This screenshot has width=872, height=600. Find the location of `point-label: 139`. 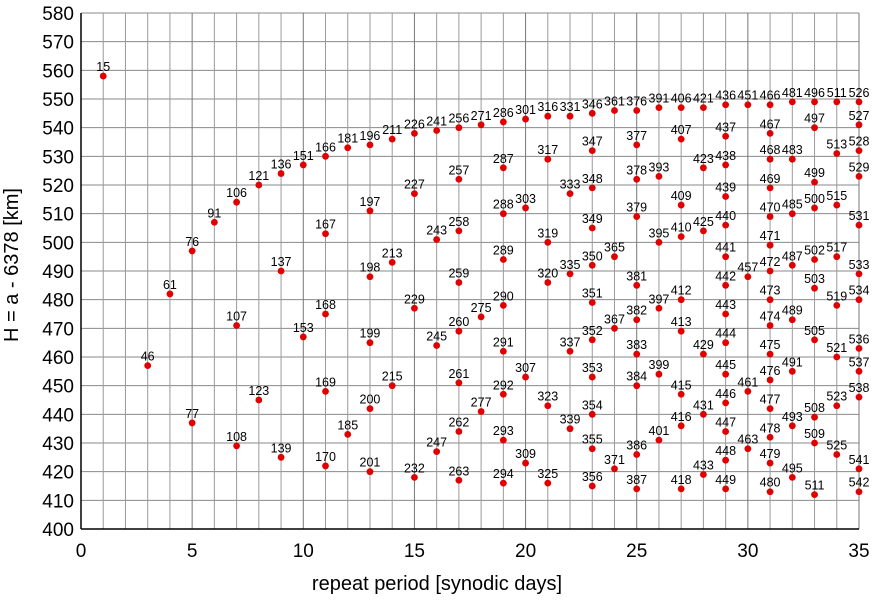

point-label: 139 is located at coordinates (281, 448).